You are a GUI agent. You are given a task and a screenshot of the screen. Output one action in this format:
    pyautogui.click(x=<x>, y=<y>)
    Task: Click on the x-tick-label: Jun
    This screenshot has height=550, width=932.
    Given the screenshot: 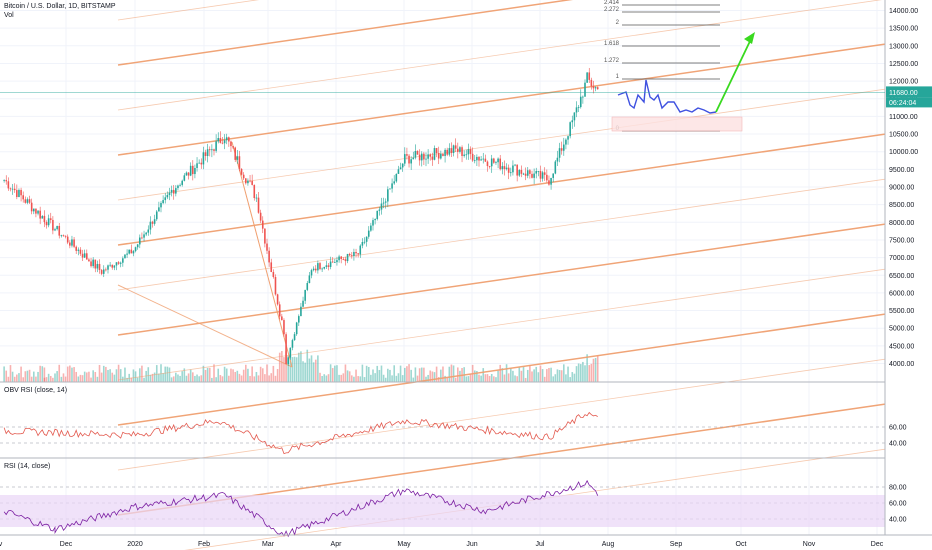 What is the action you would take?
    pyautogui.click(x=471, y=544)
    